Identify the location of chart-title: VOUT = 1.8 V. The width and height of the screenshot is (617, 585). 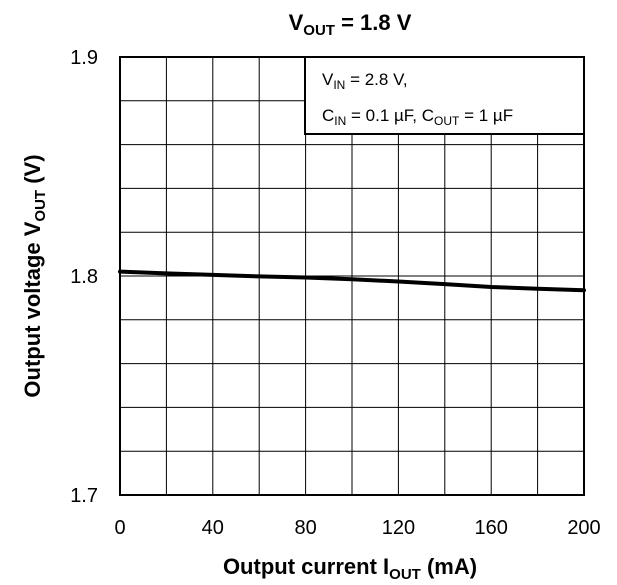
(350, 24).